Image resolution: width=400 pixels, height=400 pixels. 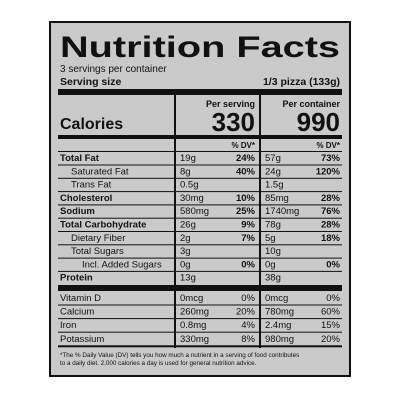 What do you see at coordinates (331, 325) in the screenshot?
I see `daily-value: 15%` at bounding box center [331, 325].